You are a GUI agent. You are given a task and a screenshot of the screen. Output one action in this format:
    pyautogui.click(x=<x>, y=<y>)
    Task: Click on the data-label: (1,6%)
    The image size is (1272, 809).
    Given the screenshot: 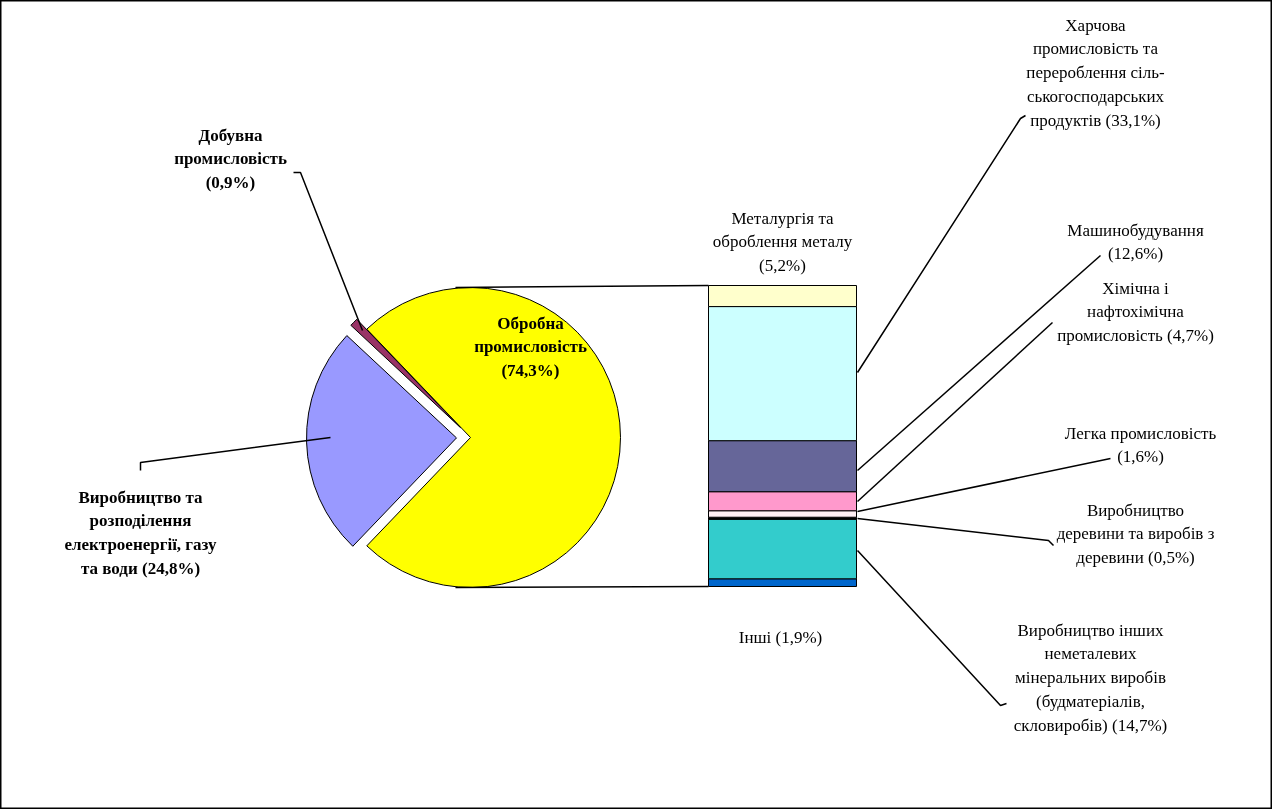 What is the action you would take?
    pyautogui.click(x=1140, y=457)
    